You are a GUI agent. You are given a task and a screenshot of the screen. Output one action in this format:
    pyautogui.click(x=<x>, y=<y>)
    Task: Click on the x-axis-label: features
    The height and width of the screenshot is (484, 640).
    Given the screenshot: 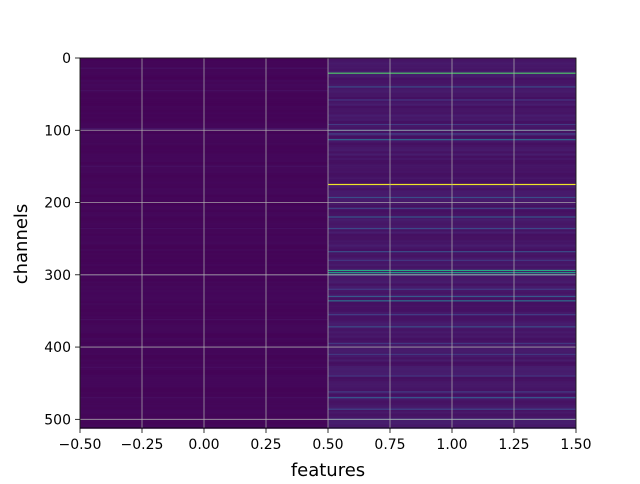 What is the action you would take?
    pyautogui.click(x=328, y=470)
    